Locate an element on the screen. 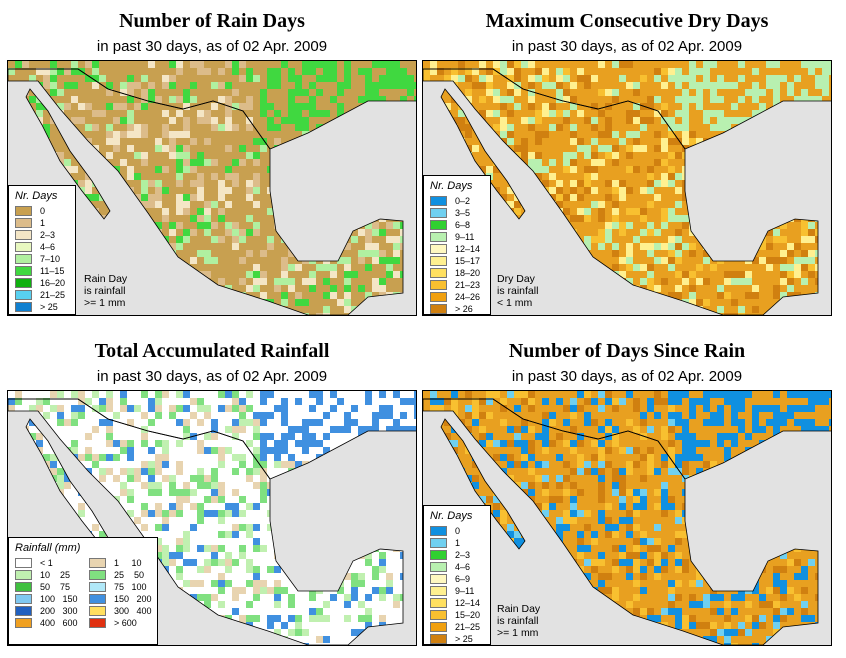 The width and height of the screenshot is (846, 658). legend-label: 100 150 is located at coordinates (59, 599).